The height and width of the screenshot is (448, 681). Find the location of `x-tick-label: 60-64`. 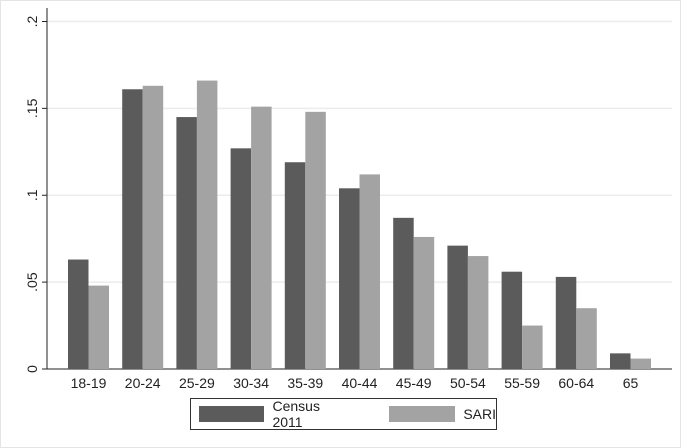

x-tick-label: 60-64 is located at coordinates (576, 383).